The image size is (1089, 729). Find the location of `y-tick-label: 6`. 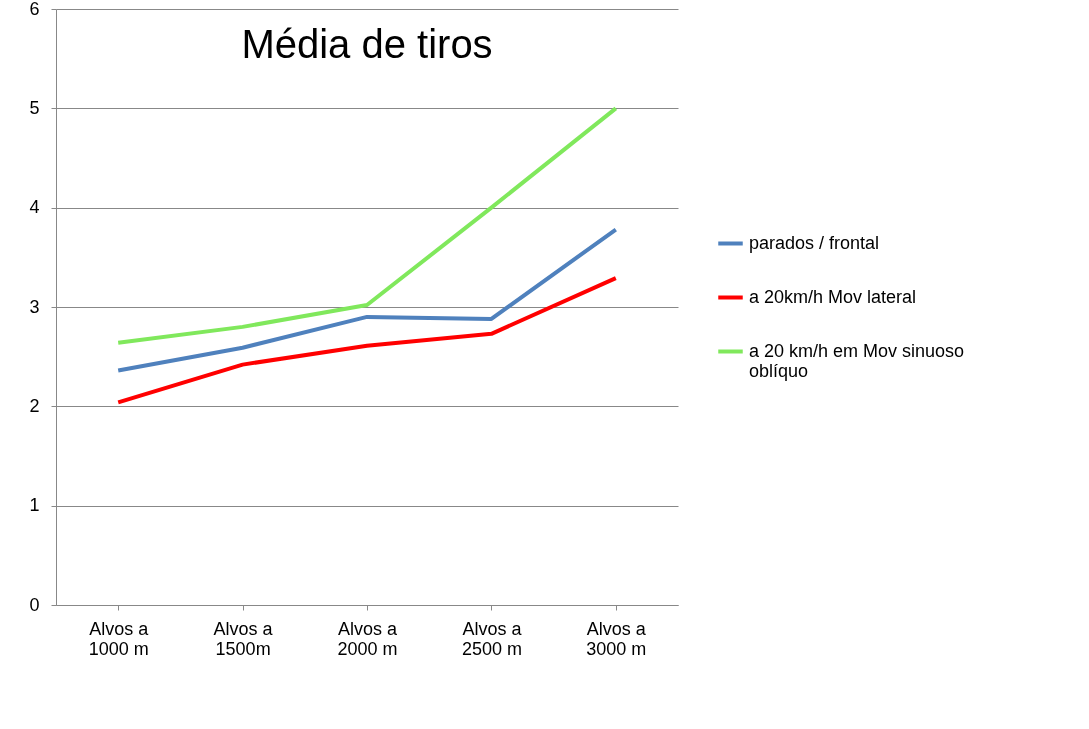

y-tick-label: 6 is located at coordinates (34, 9).